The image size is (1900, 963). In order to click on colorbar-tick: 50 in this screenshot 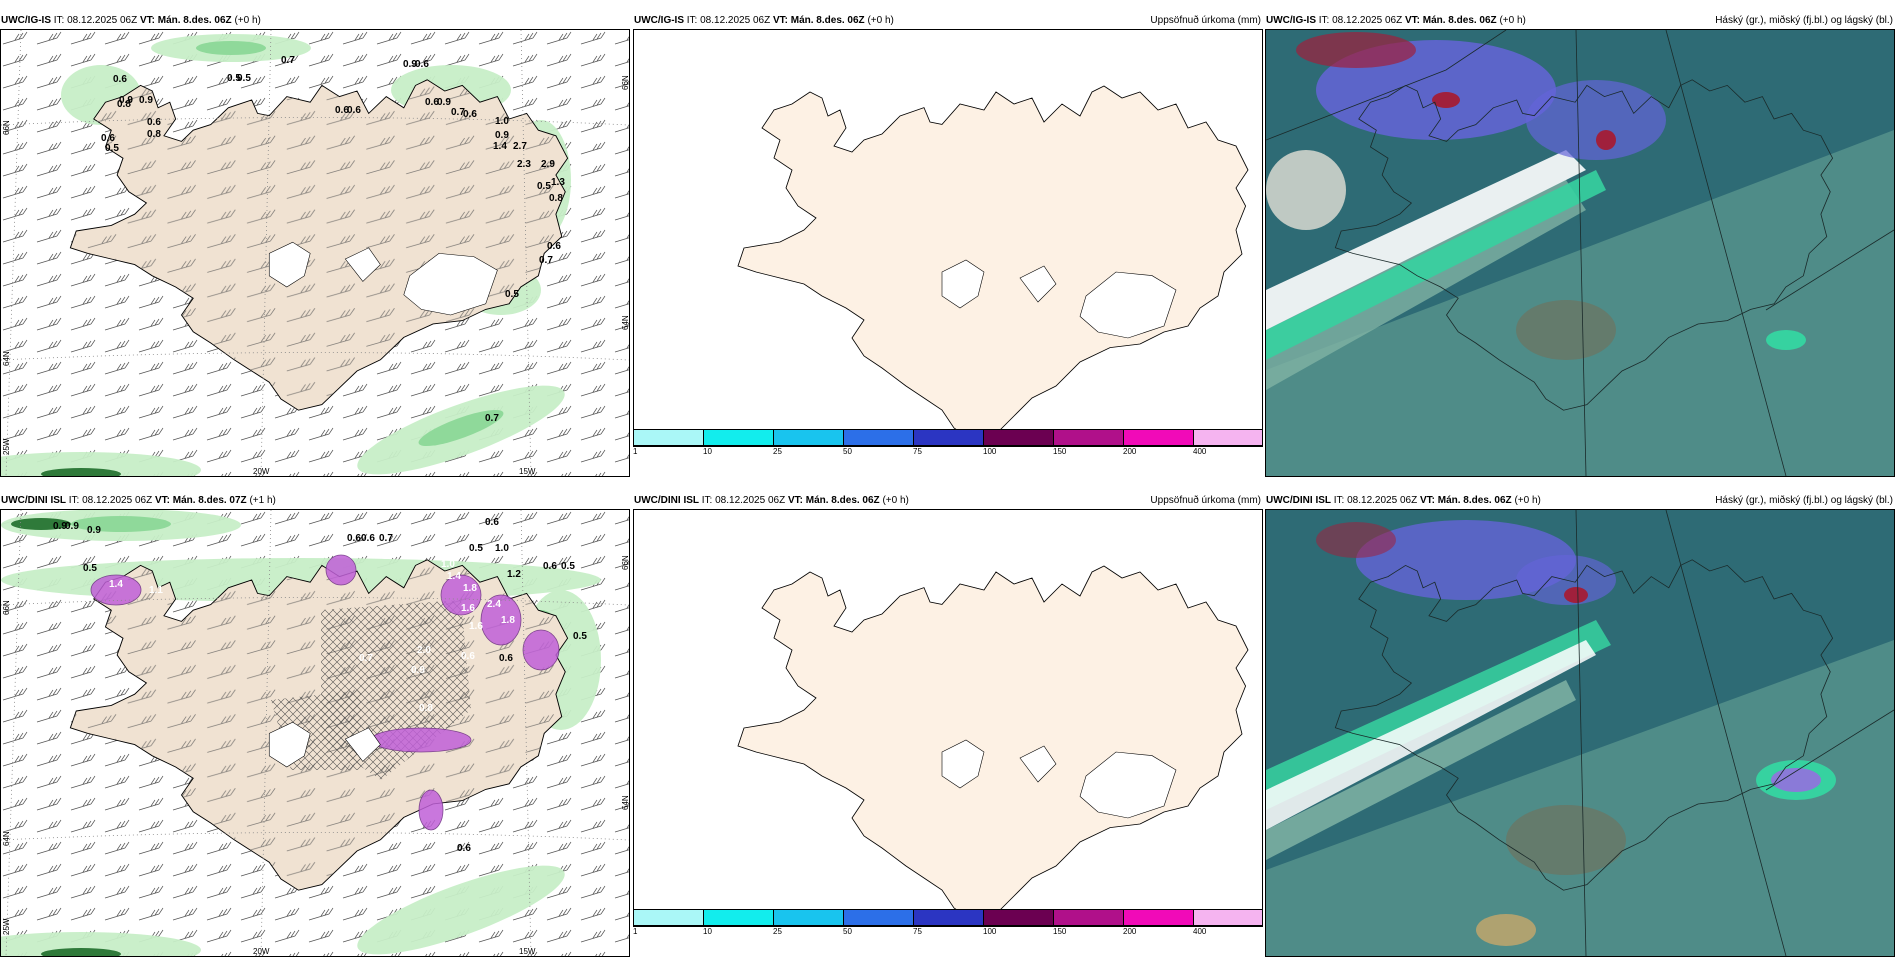, I will do `click(847, 931)`.